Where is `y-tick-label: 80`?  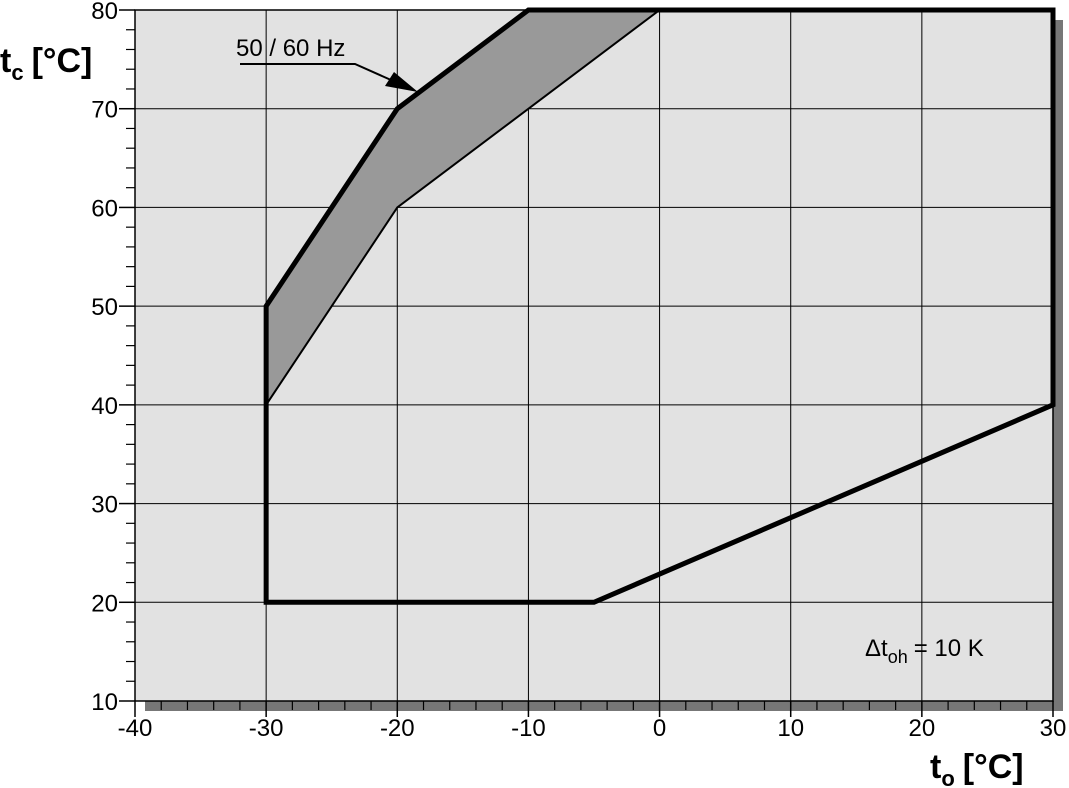 y-tick-label: 80 is located at coordinates (104, 12).